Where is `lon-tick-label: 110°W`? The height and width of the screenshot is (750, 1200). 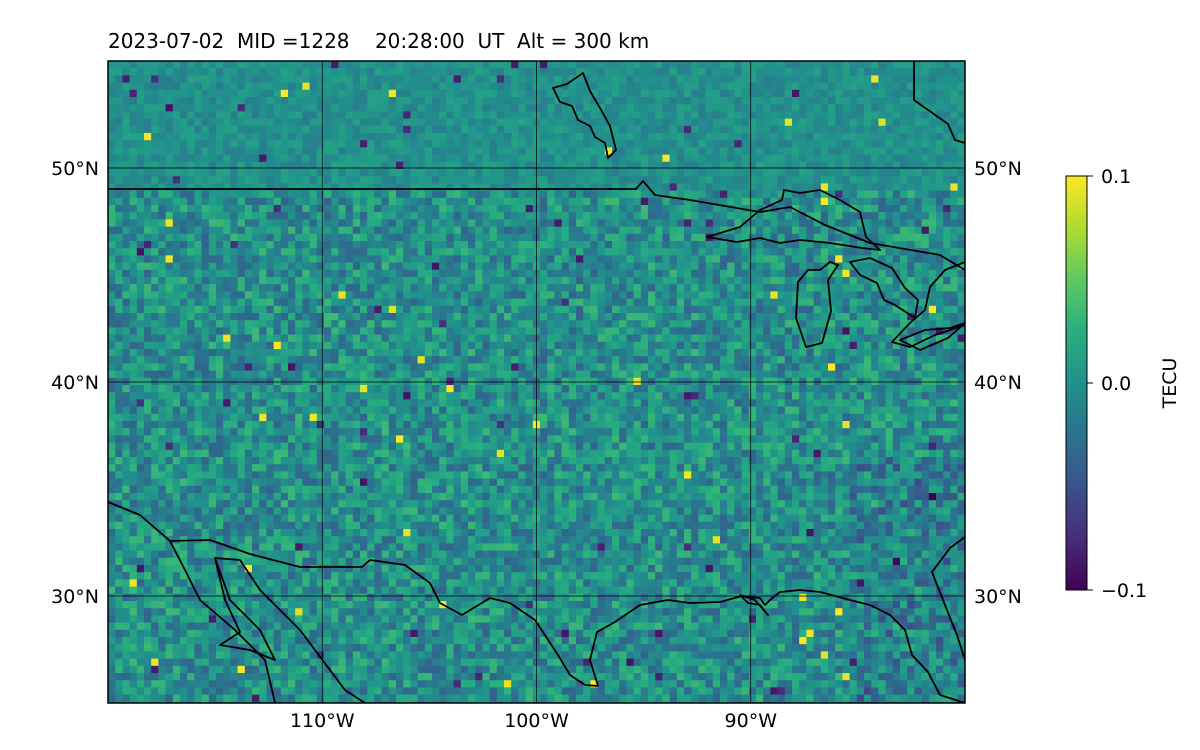 lon-tick-label: 110°W is located at coordinates (322, 721).